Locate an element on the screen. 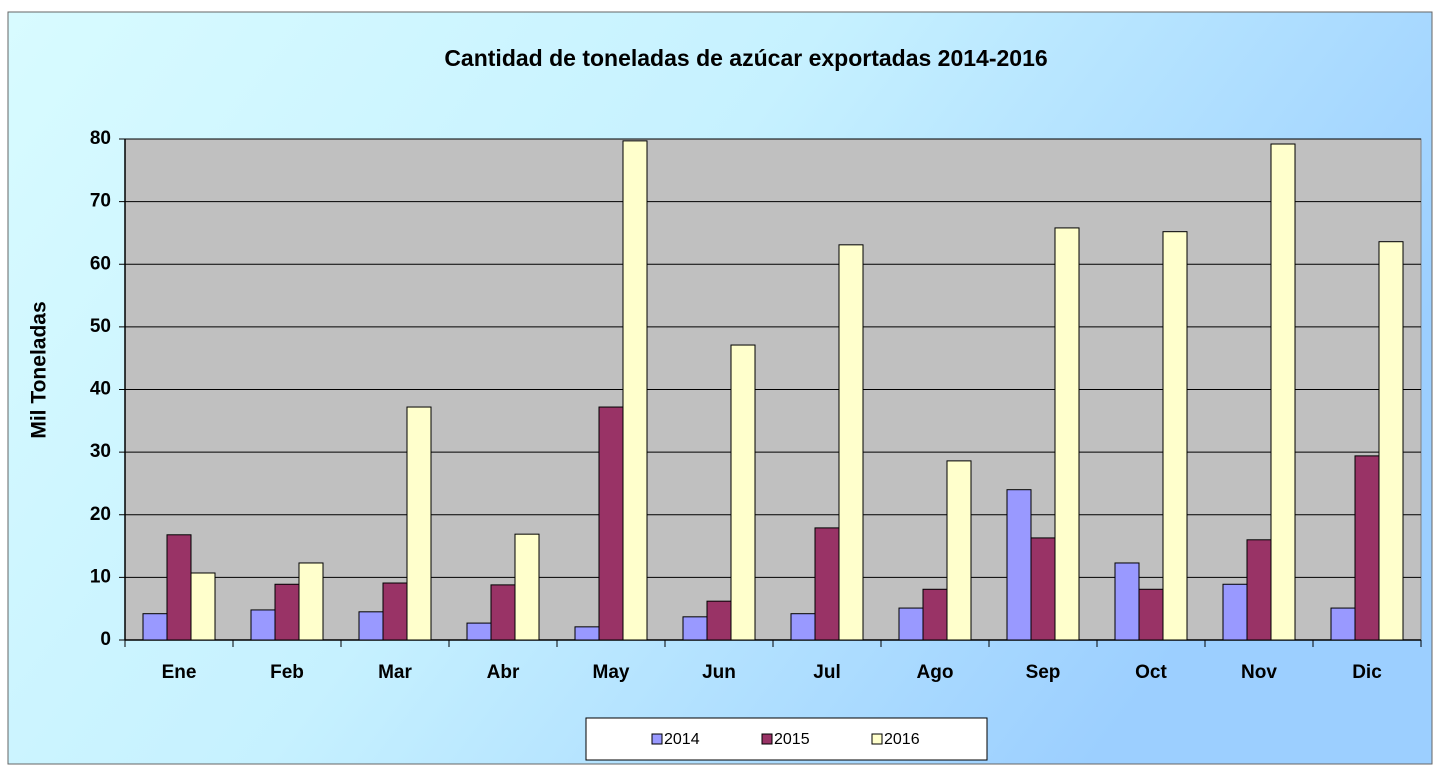 This screenshot has width=1437, height=774. legend-label: 2016 is located at coordinates (902, 739).